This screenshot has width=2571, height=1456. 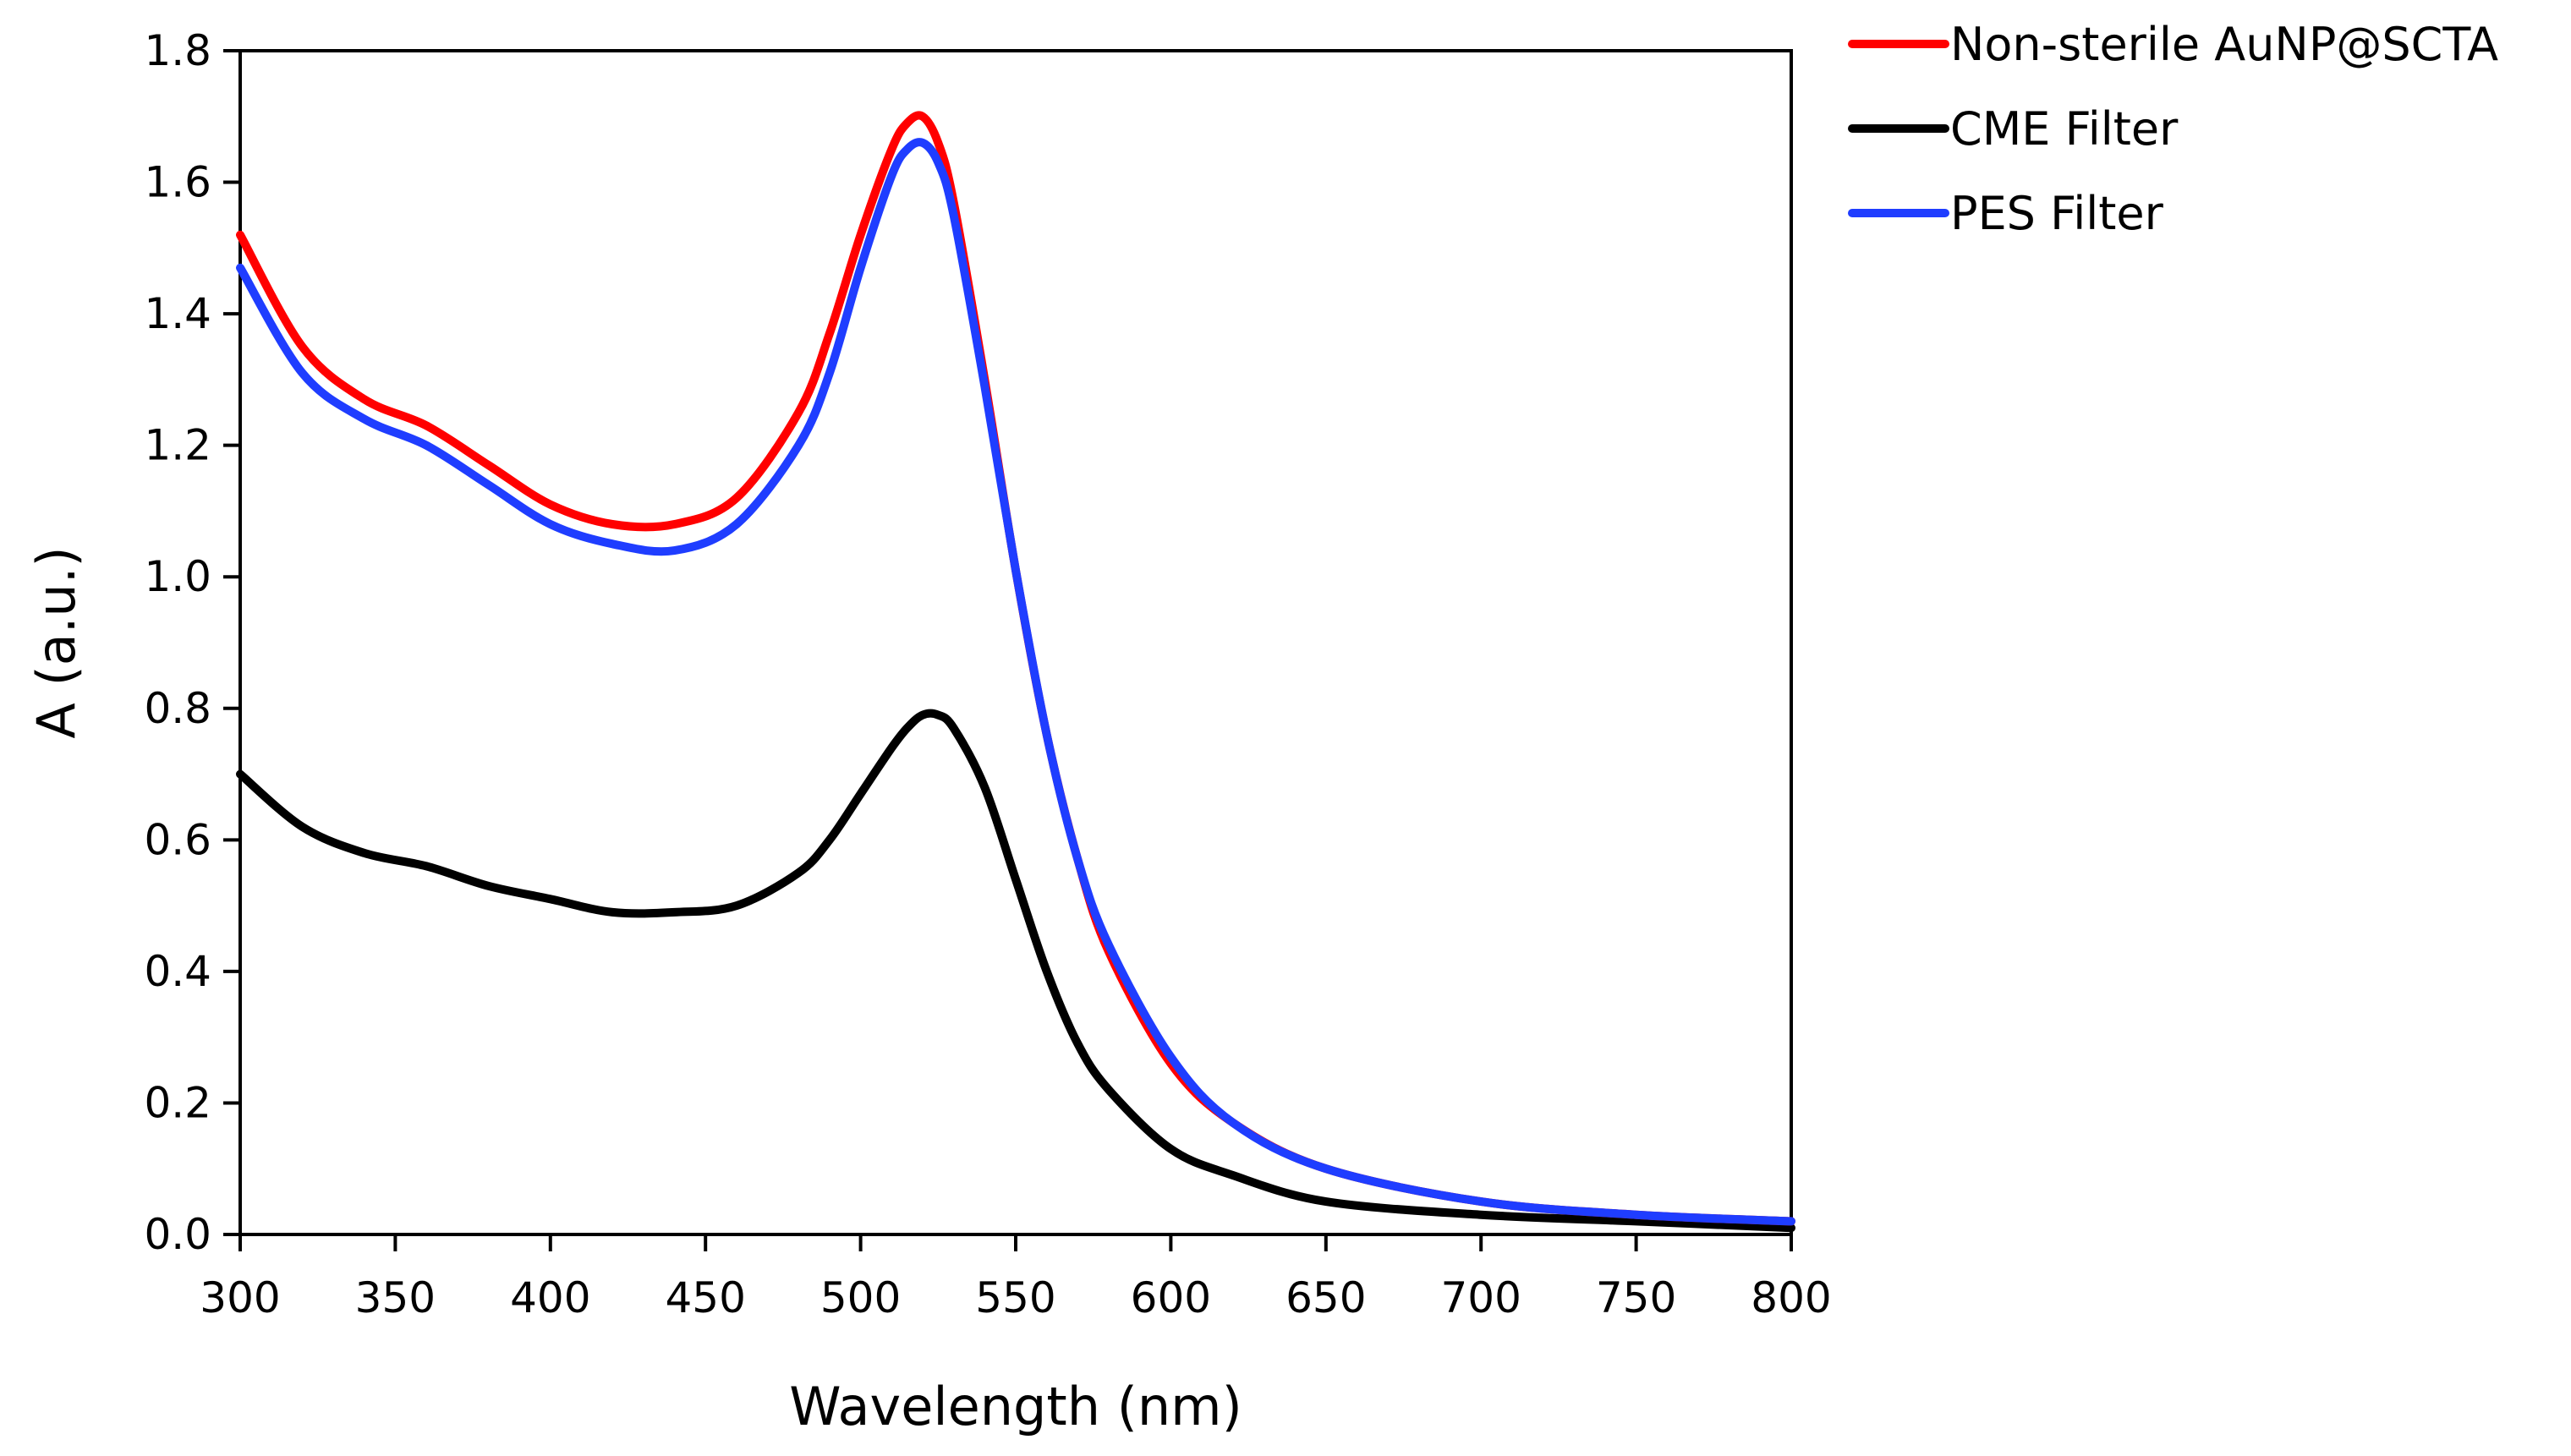 What do you see at coordinates (177, 313) in the screenshot?
I see `y-tick-label: 1.4` at bounding box center [177, 313].